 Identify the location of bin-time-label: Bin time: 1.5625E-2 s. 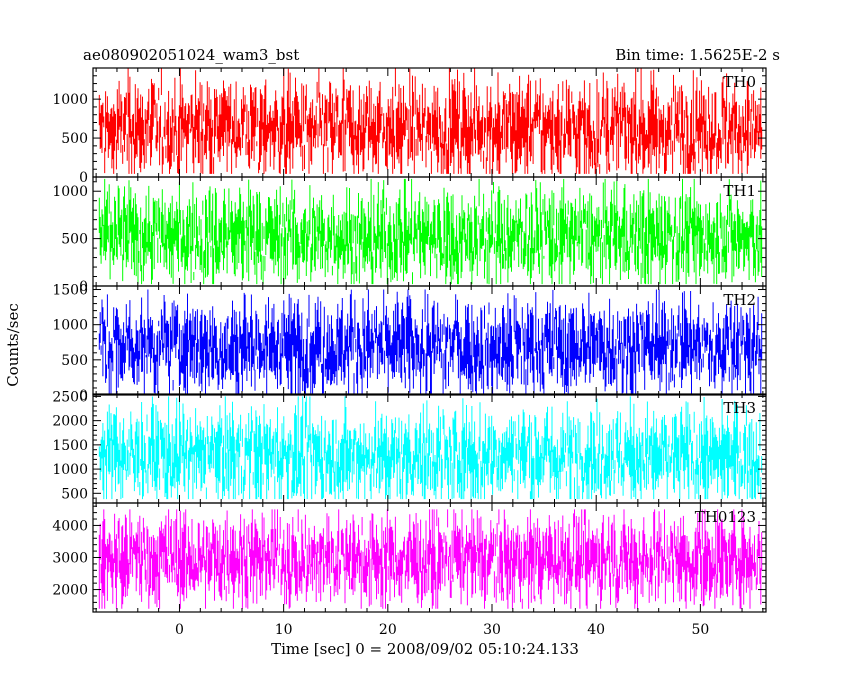
(697, 55).